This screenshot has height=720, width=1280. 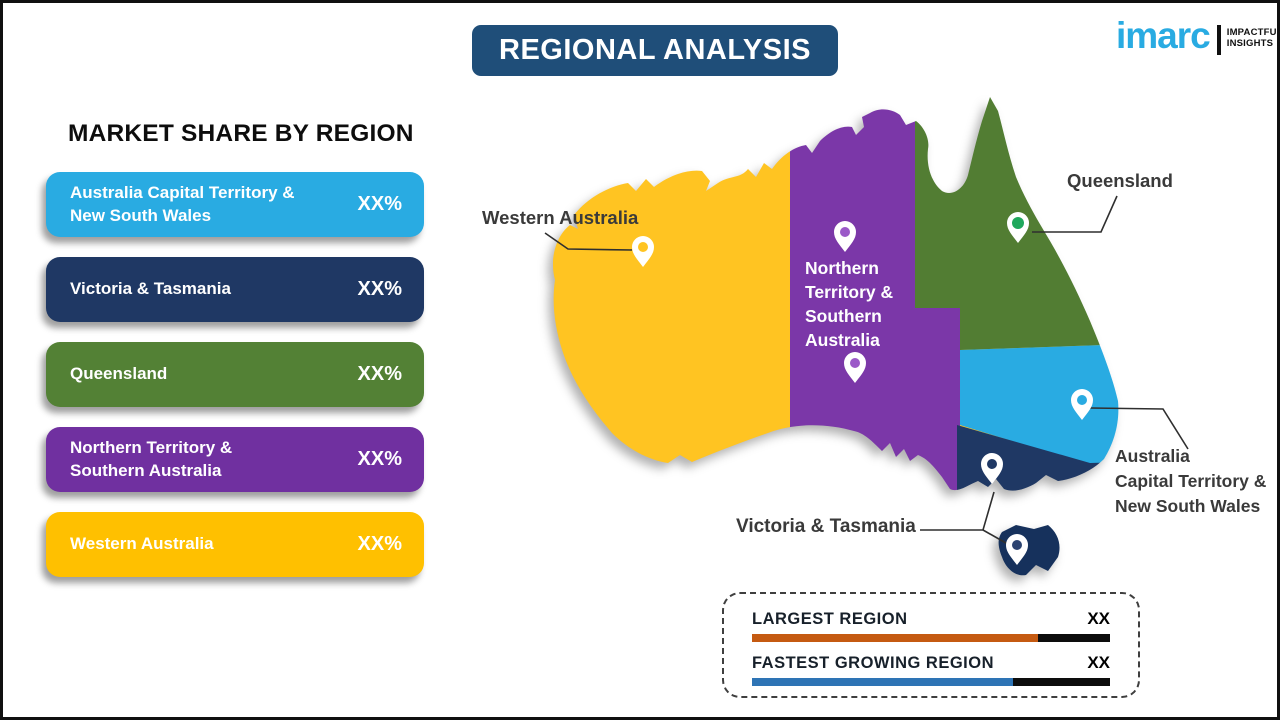 What do you see at coordinates (150, 289) in the screenshot?
I see `share-bar-label: Victoria & Tasmania` at bounding box center [150, 289].